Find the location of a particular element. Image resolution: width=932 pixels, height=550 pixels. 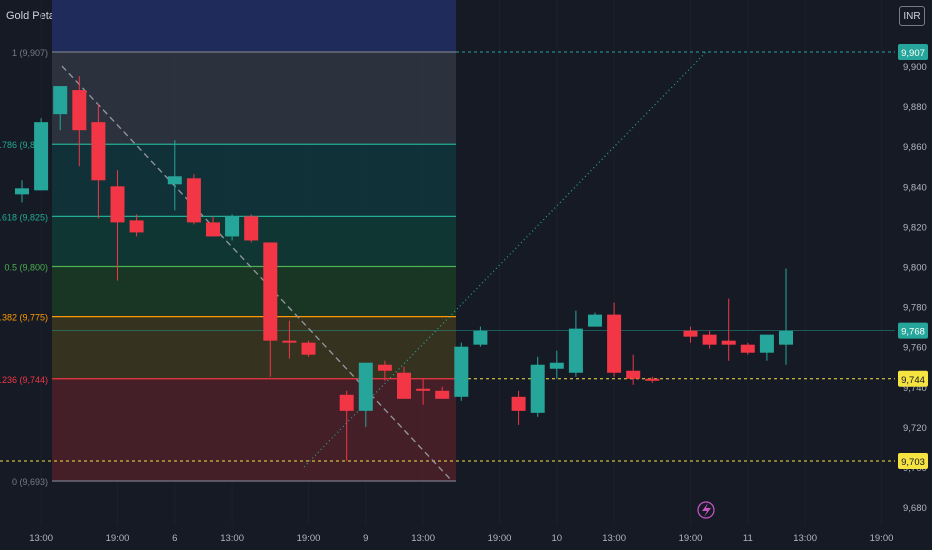

y-tick-label: 9,760 is located at coordinates (915, 348).